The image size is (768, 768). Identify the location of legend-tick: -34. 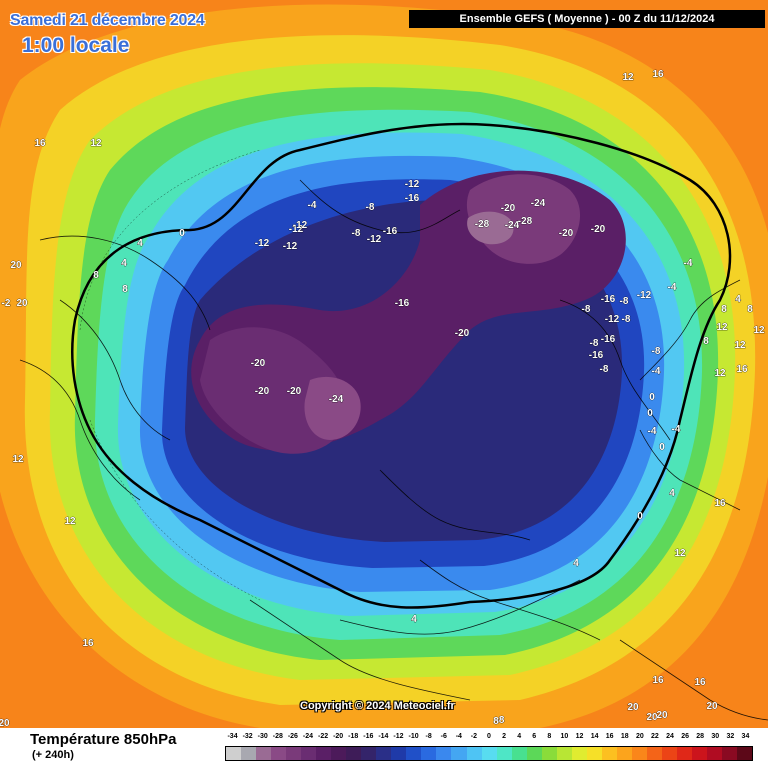
(232, 736).